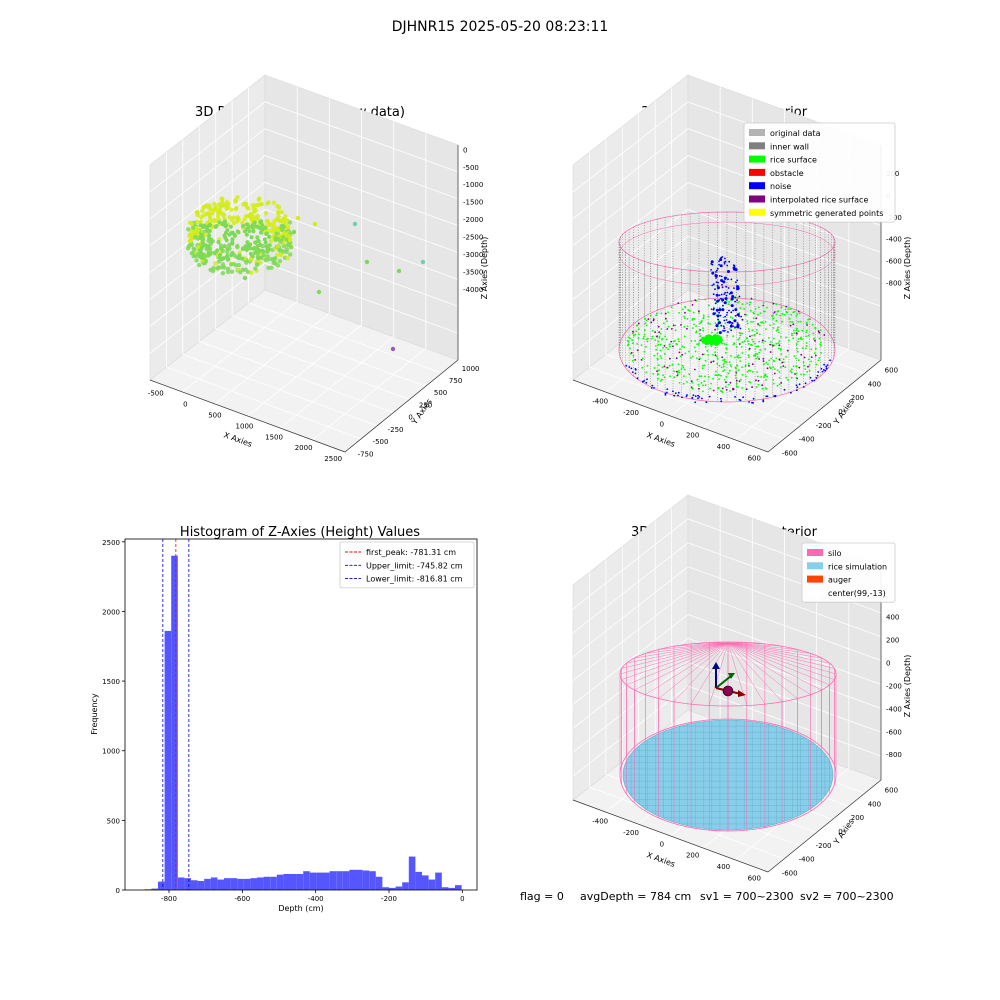 This screenshot has width=1000, height=1000. I want to click on raw-outlier-point, so click(298, 218).